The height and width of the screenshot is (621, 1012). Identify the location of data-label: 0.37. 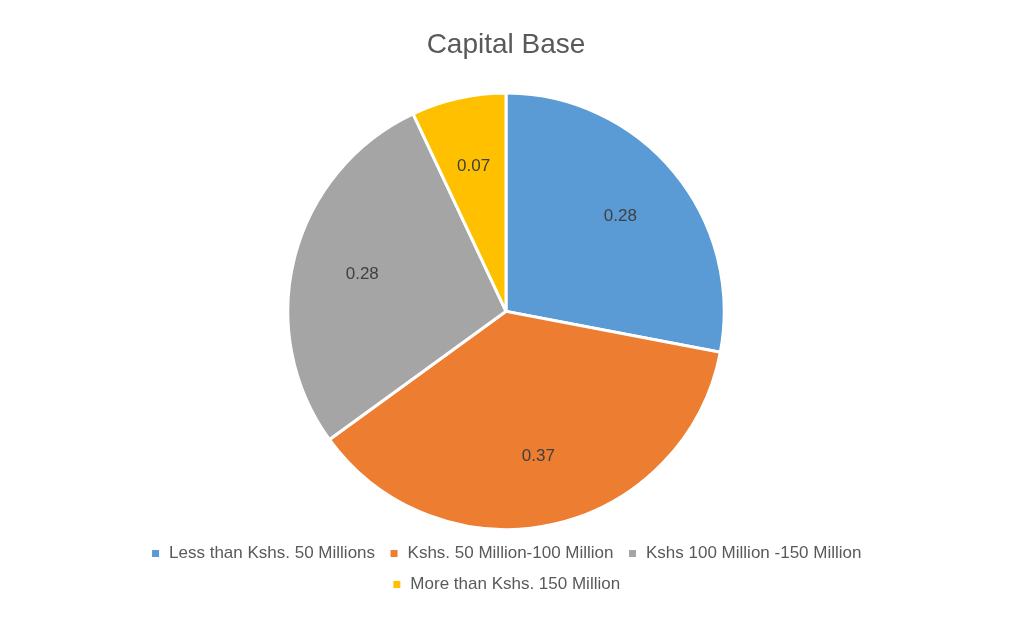
(538, 455).